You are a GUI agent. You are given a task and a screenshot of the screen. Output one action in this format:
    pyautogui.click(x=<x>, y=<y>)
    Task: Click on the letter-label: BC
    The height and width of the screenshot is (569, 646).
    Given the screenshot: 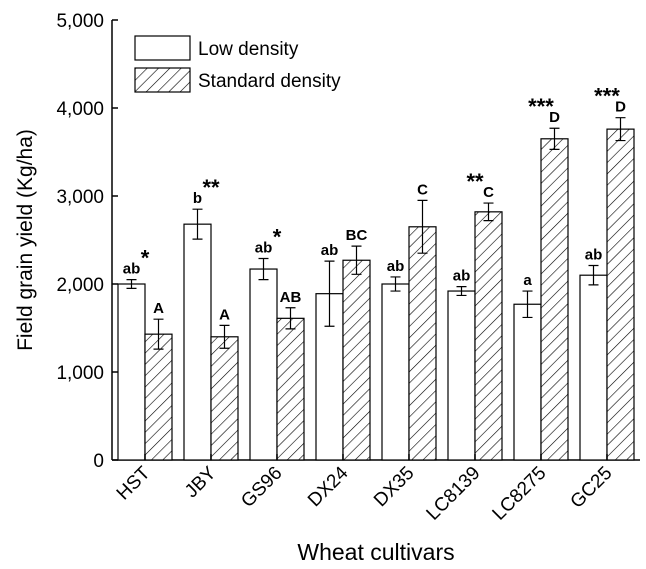 What is the action you would take?
    pyautogui.click(x=357, y=235)
    